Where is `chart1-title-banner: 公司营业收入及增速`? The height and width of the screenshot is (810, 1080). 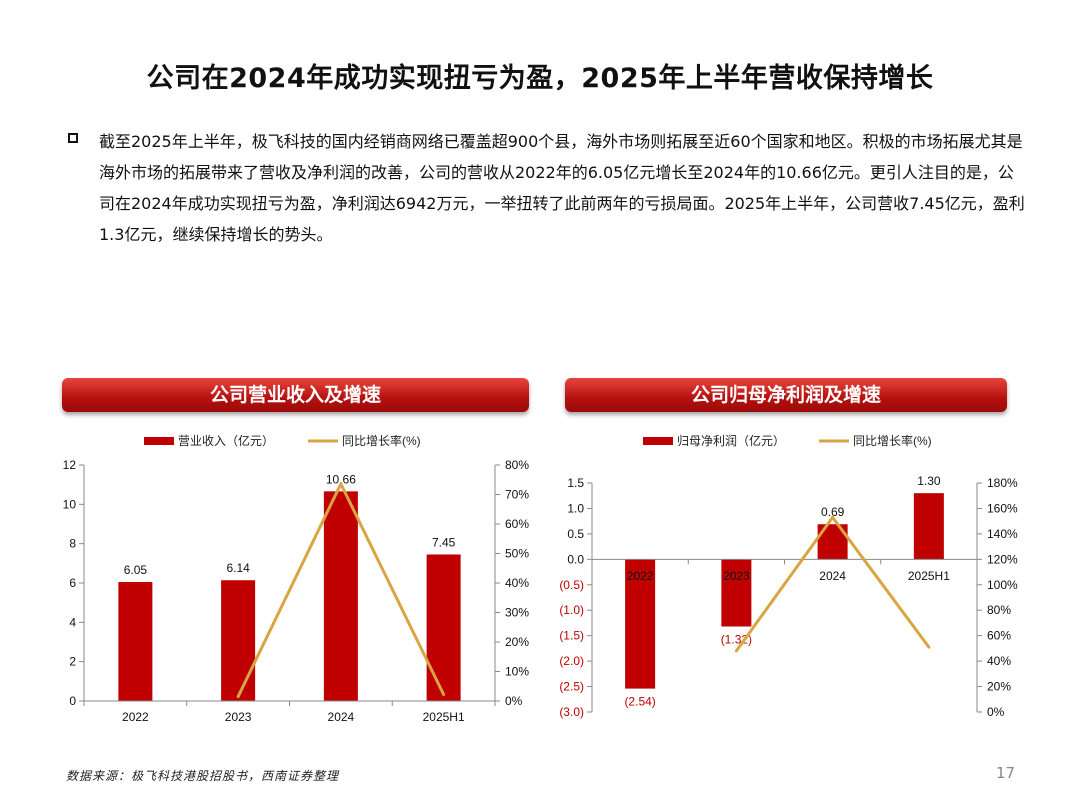 chart1-title-banner: 公司营业收入及增速 is located at coordinates (295, 395).